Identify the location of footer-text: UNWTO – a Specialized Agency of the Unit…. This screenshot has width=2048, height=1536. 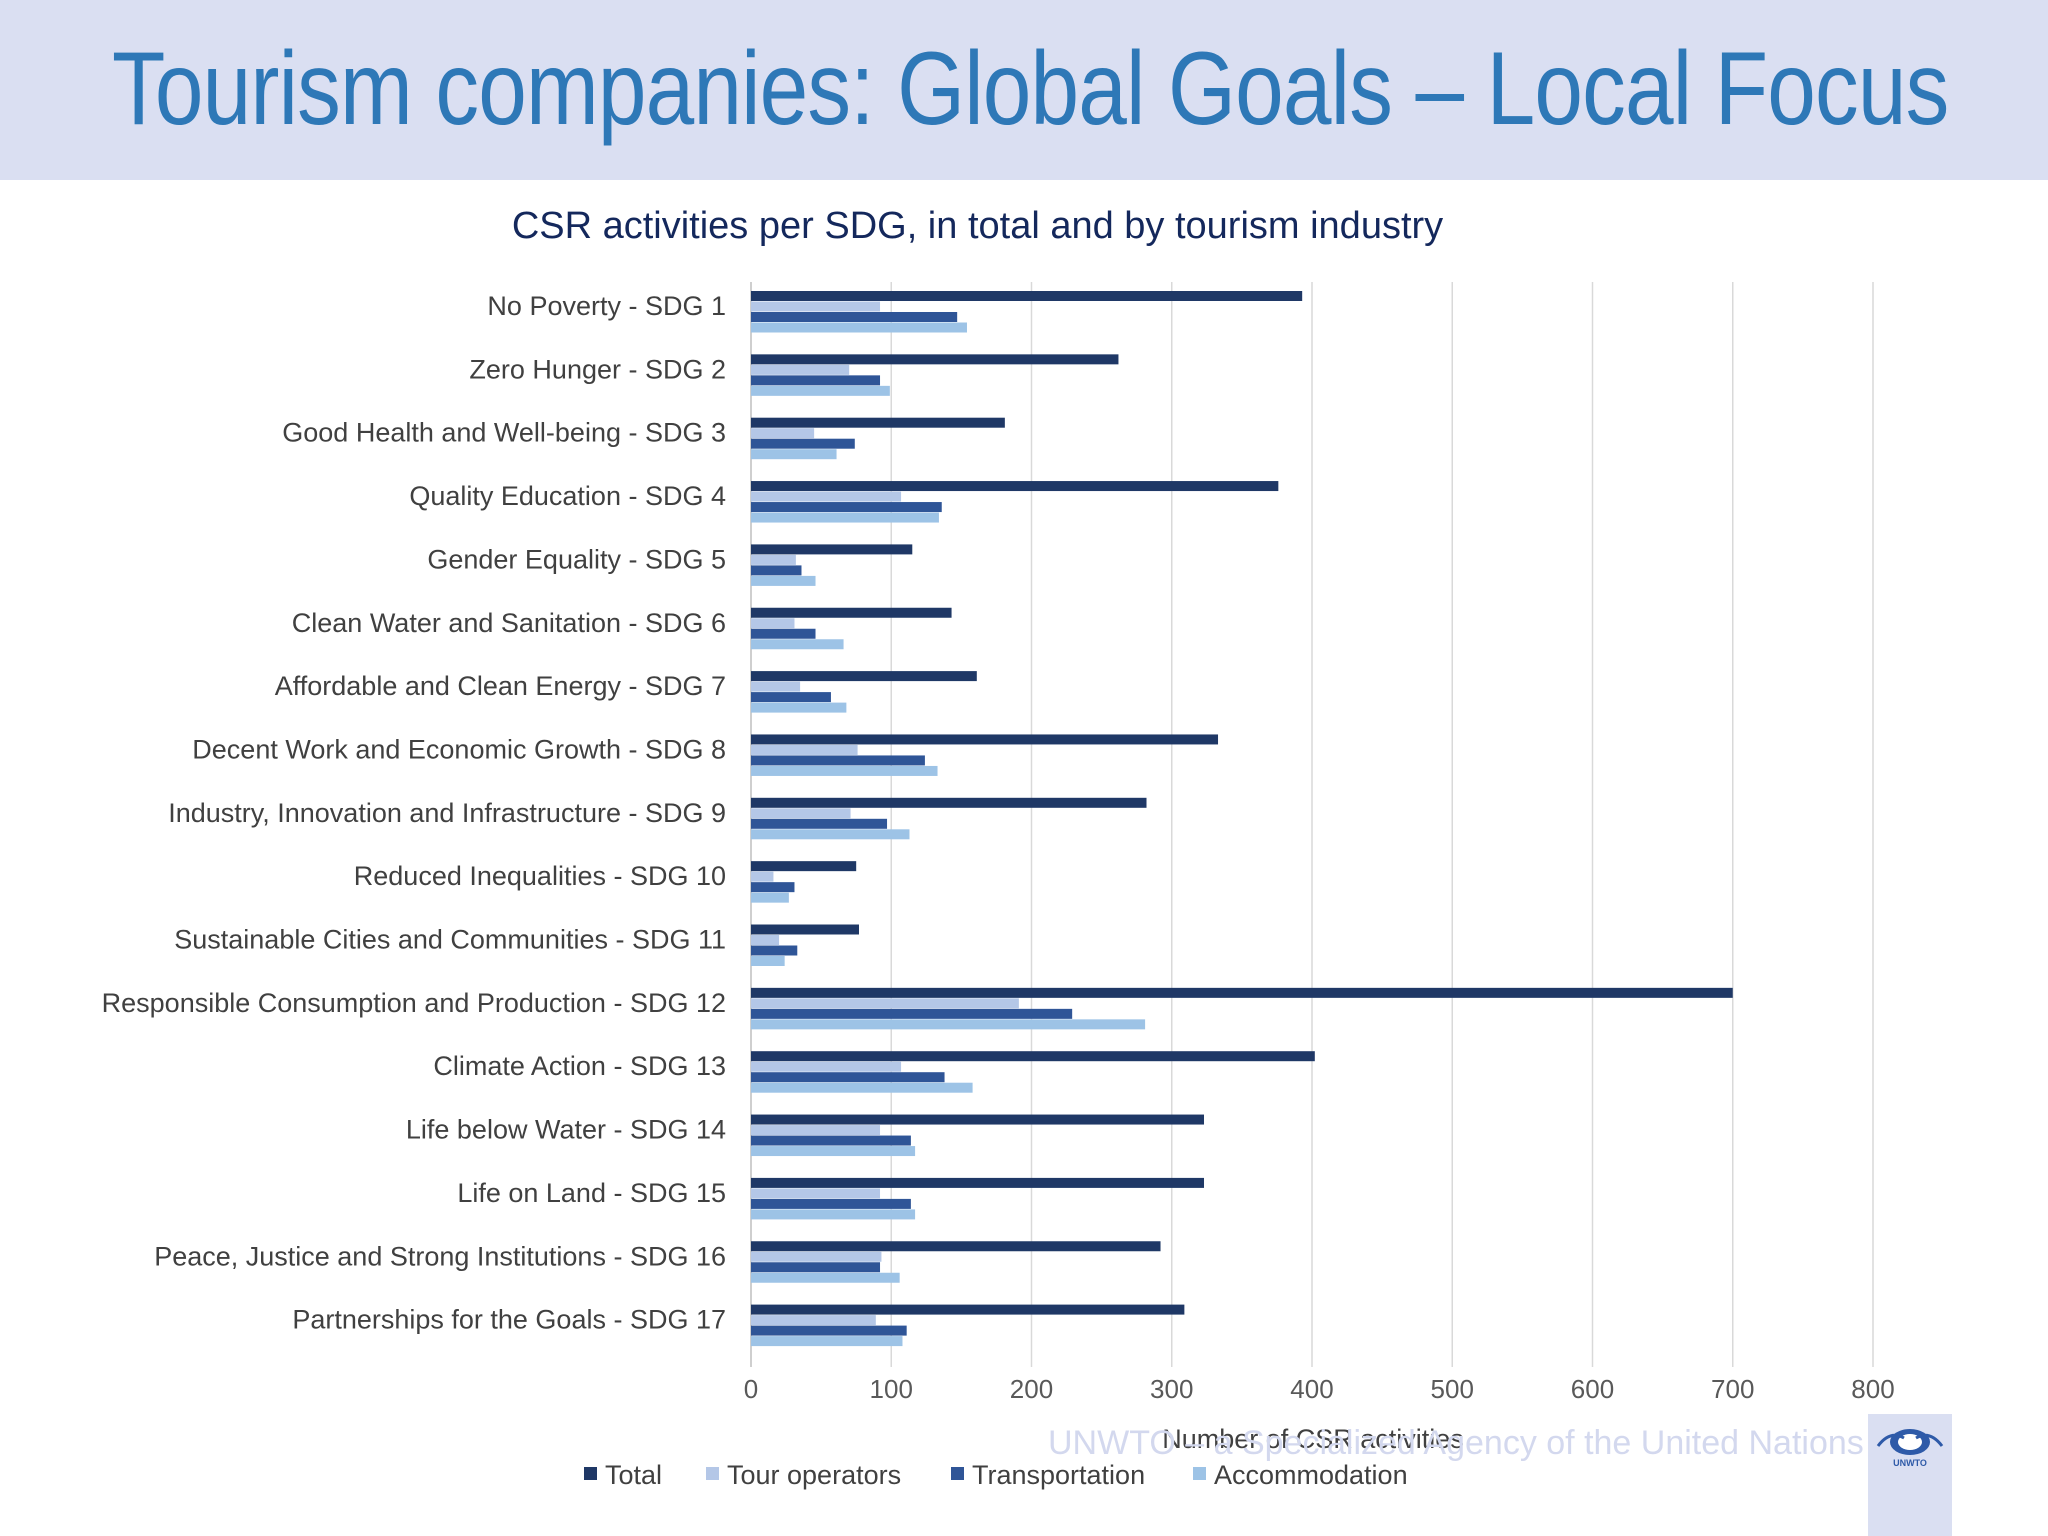
(1456, 1443).